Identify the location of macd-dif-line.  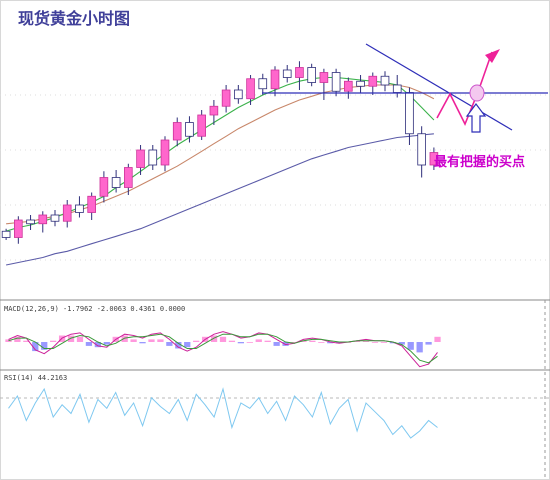
(223, 349).